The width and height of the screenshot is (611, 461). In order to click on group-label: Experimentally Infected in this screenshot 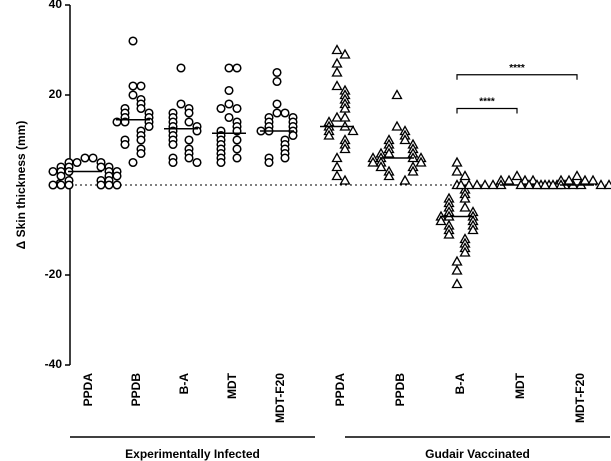, I will do `click(192, 454)`.